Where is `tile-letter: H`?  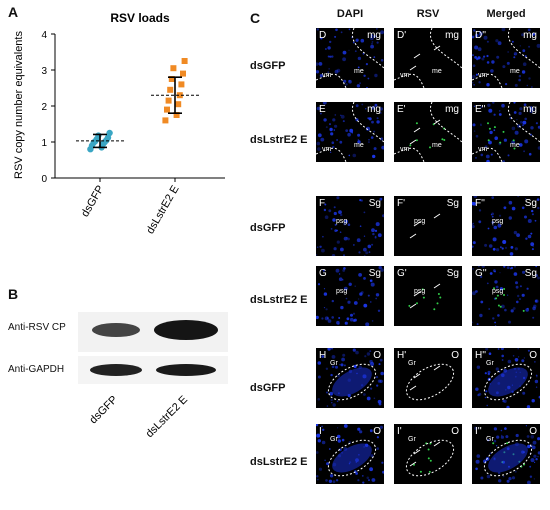
tile-letter: H is located at coordinates (323, 355).